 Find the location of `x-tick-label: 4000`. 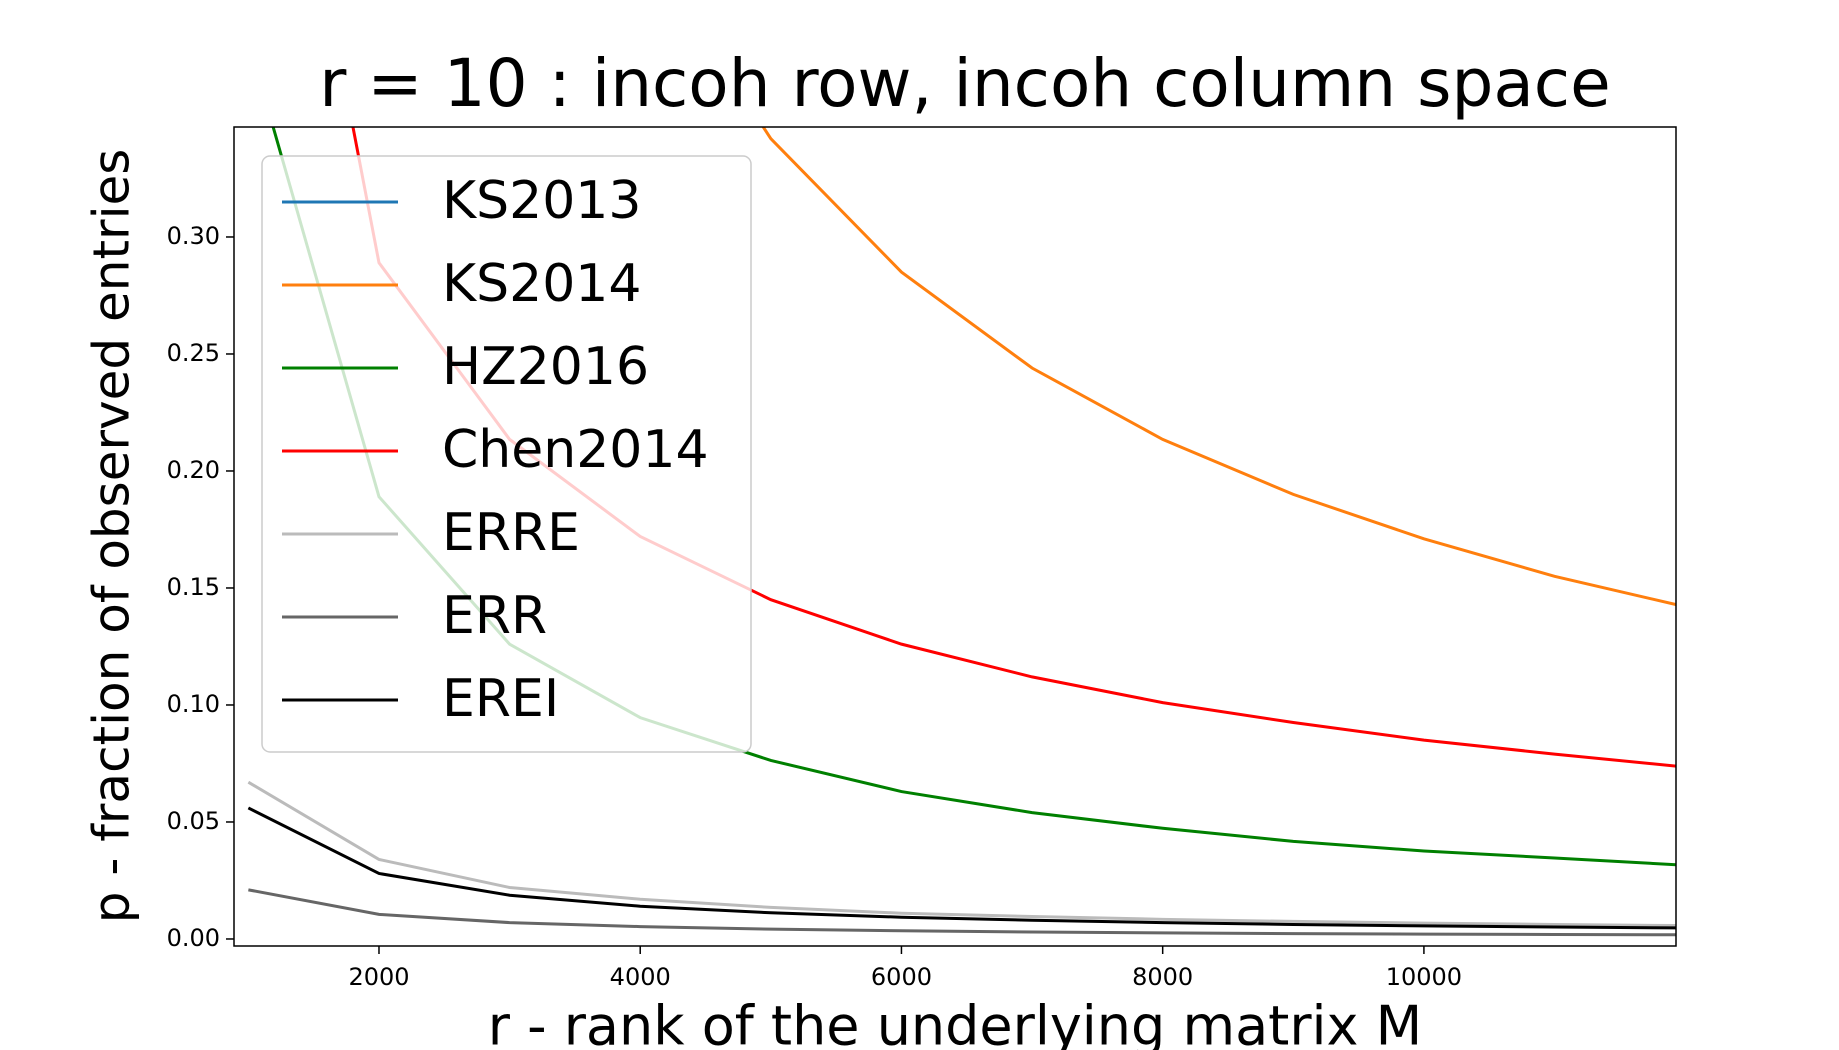

x-tick-label: 4000 is located at coordinates (640, 977).